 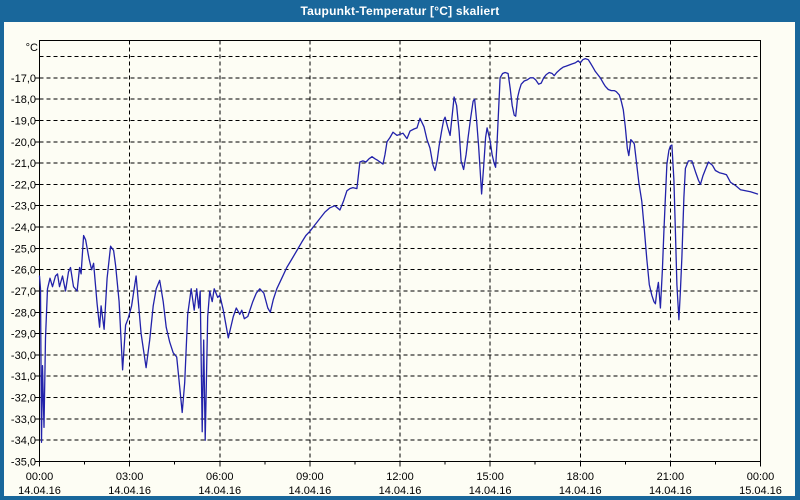 What do you see at coordinates (23, 463) in the screenshot?
I see `y-tick-label: -35,0` at bounding box center [23, 463].